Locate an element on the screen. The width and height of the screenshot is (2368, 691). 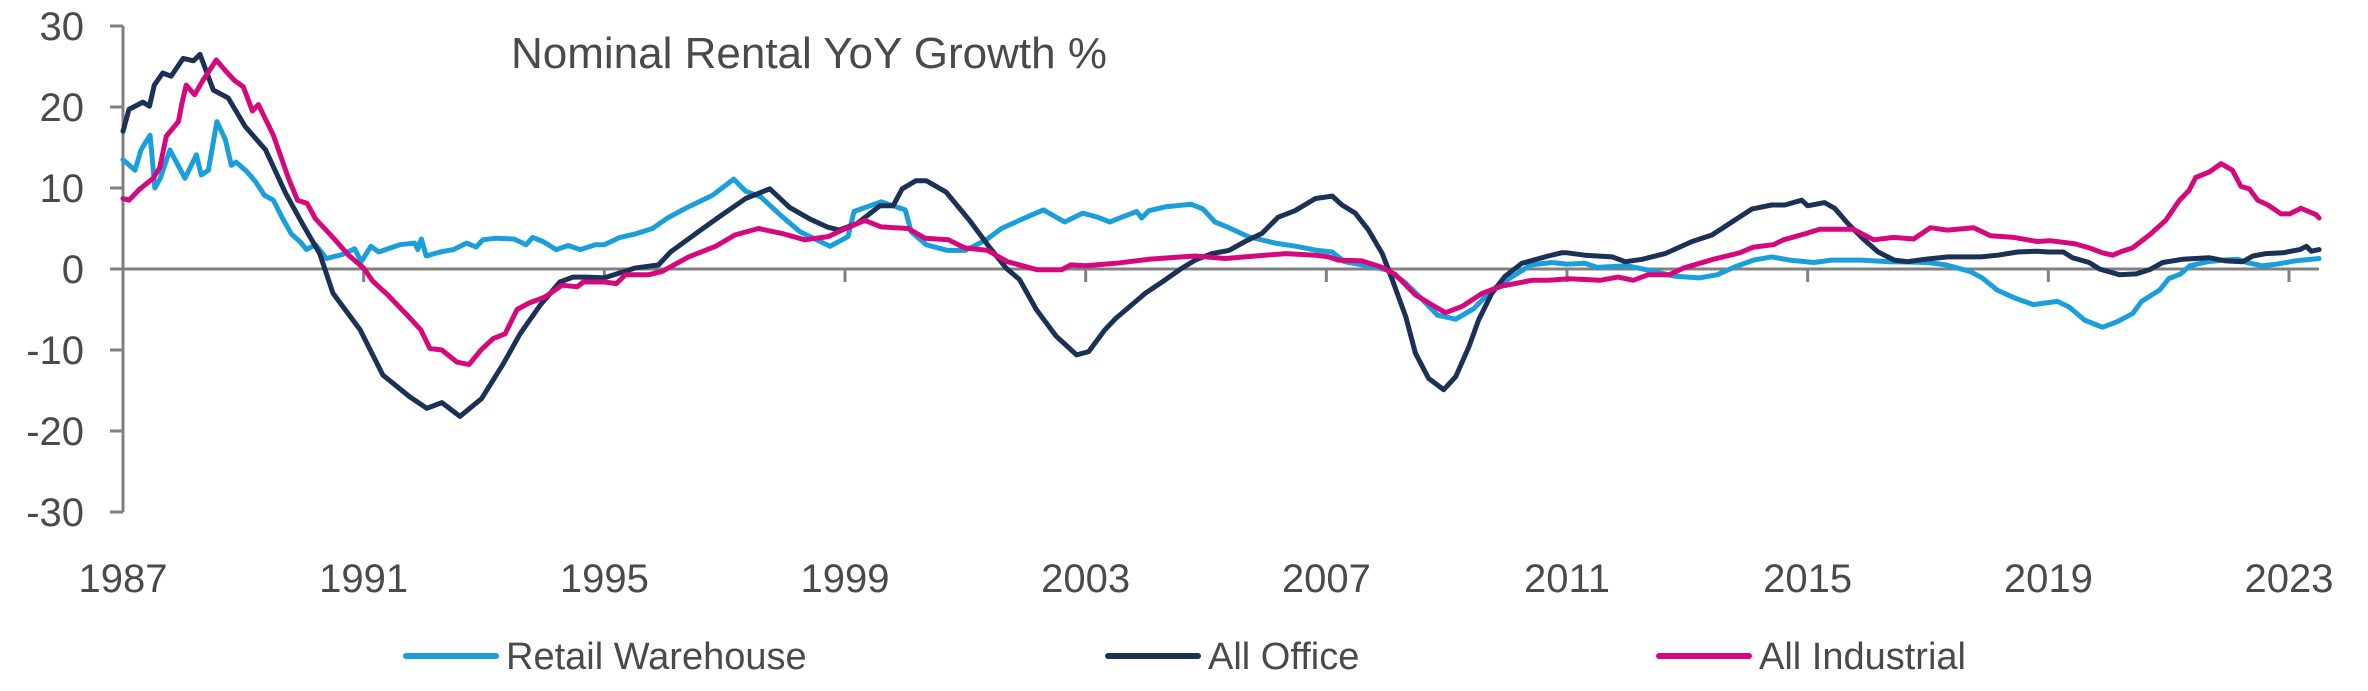
x-tick-label: 2015 is located at coordinates (1807, 579).